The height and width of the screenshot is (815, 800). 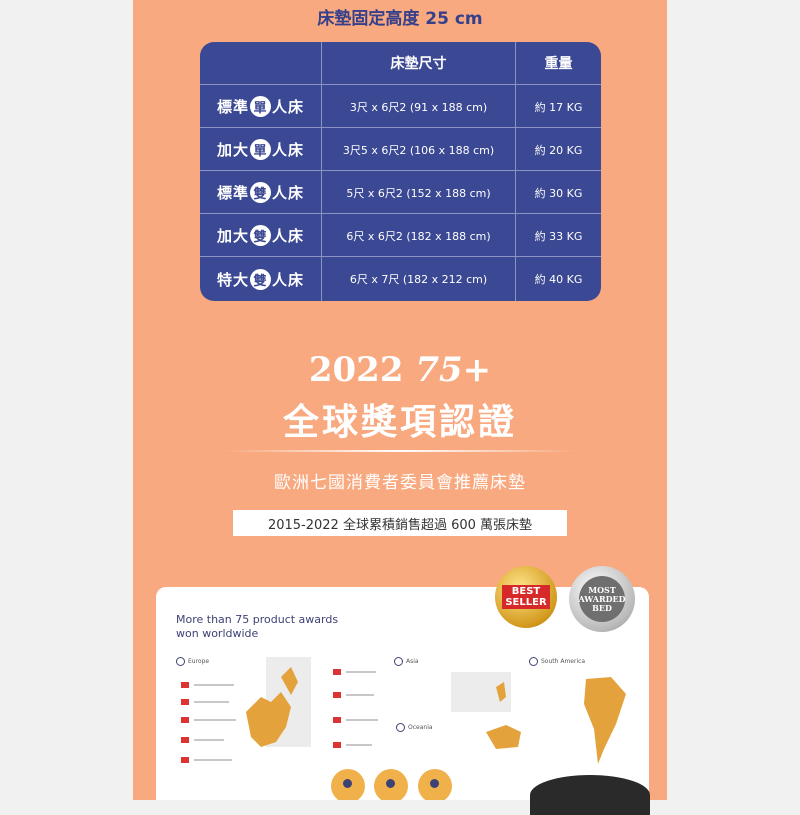 What do you see at coordinates (526, 597) in the screenshot?
I see `best-seller-badge-icon: BEST SELLER` at bounding box center [526, 597].